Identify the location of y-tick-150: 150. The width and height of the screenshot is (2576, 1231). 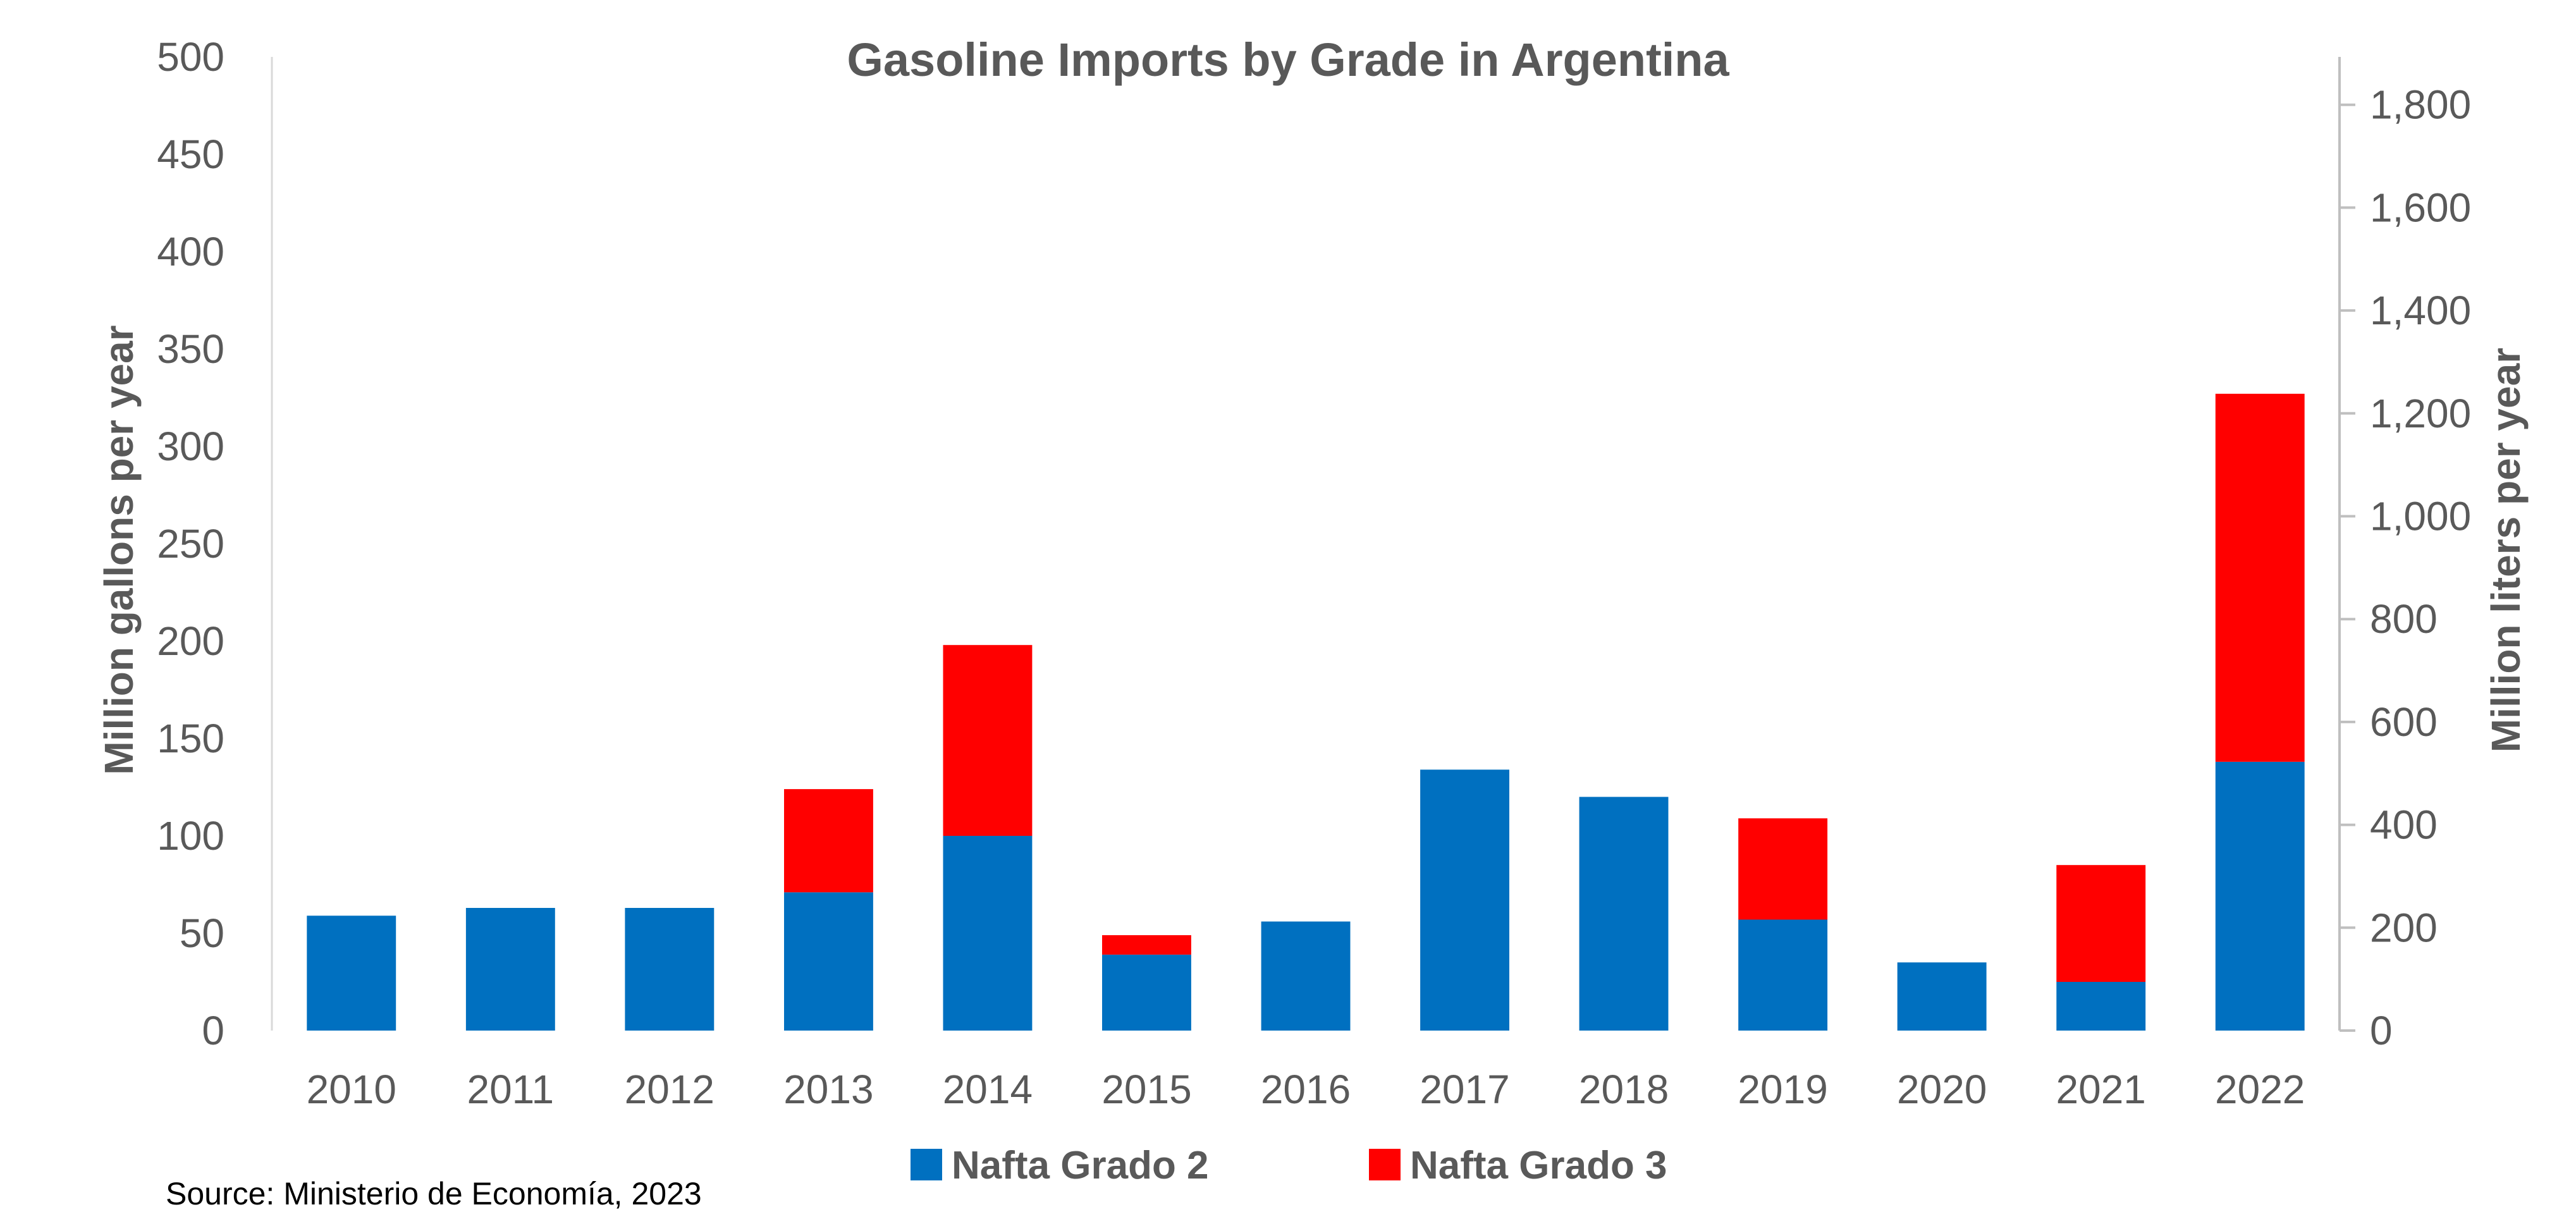
(190, 738).